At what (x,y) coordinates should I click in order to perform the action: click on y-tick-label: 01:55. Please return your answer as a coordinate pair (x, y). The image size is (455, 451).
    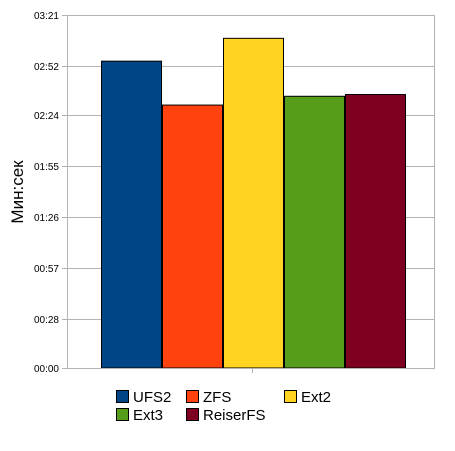
    Looking at the image, I should click on (46, 167).